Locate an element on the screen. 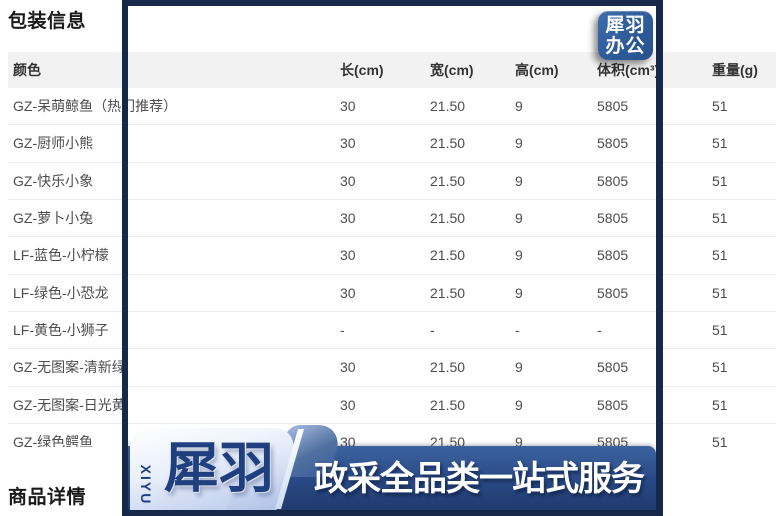 The height and width of the screenshot is (516, 784). table-cell: LF-蓝色-小柠檬 is located at coordinates (61, 255).